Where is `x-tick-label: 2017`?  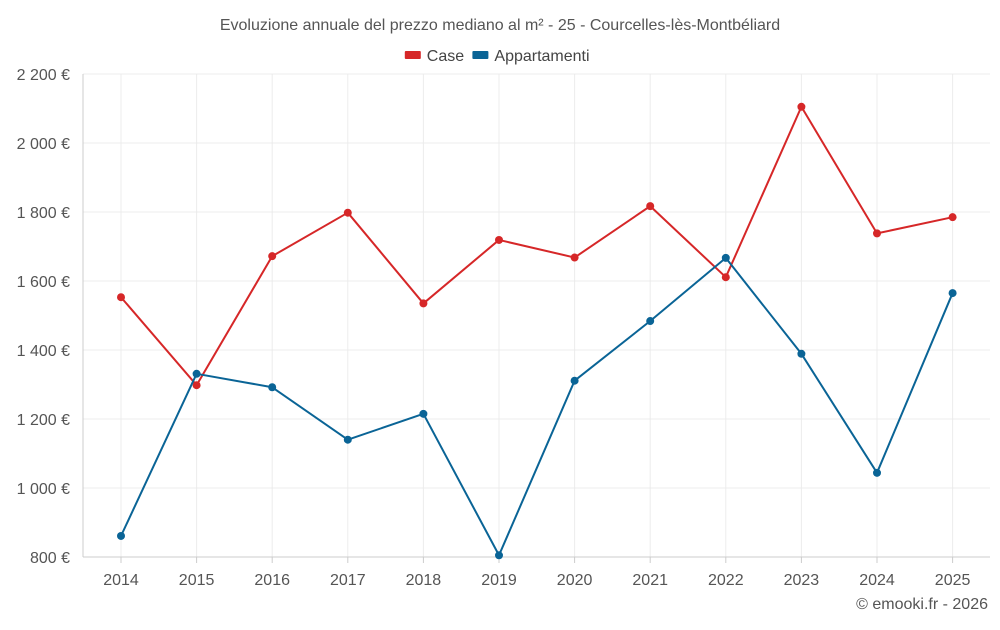
x-tick-label: 2017 is located at coordinates (348, 580).